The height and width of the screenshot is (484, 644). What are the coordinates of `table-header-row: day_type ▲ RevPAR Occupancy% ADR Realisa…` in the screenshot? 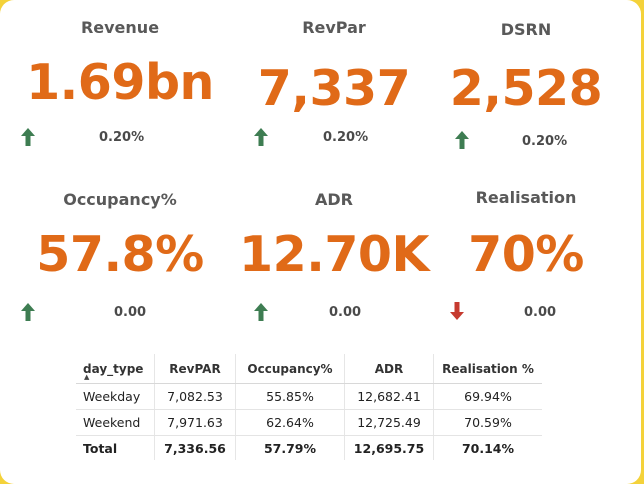 It's located at (309, 369).